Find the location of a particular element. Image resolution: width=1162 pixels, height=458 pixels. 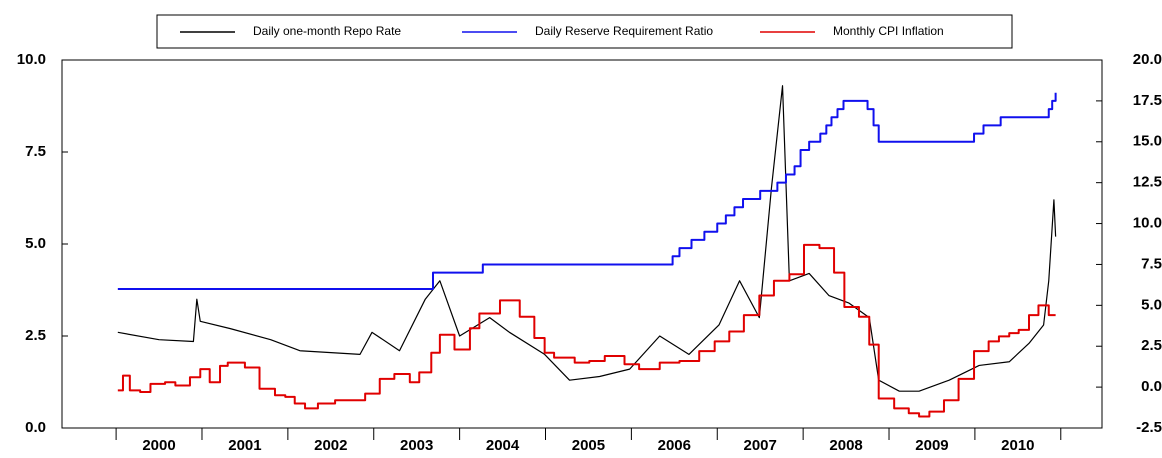

y2-tick-label: 17.5 is located at coordinates (1147, 100).